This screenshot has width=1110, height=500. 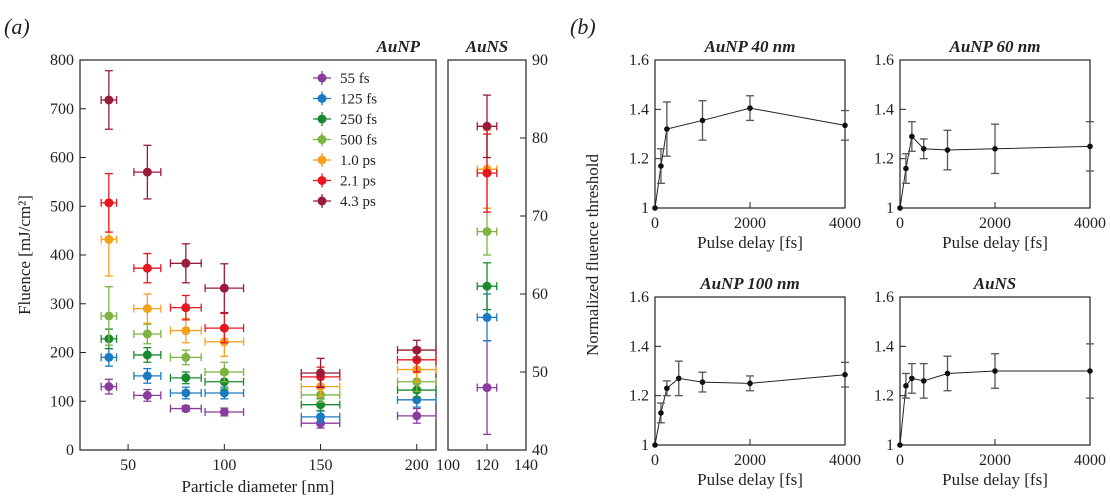 I want to click on delay-plot-aunp-40-nm-xtick-label: 0, so click(x=655, y=223).